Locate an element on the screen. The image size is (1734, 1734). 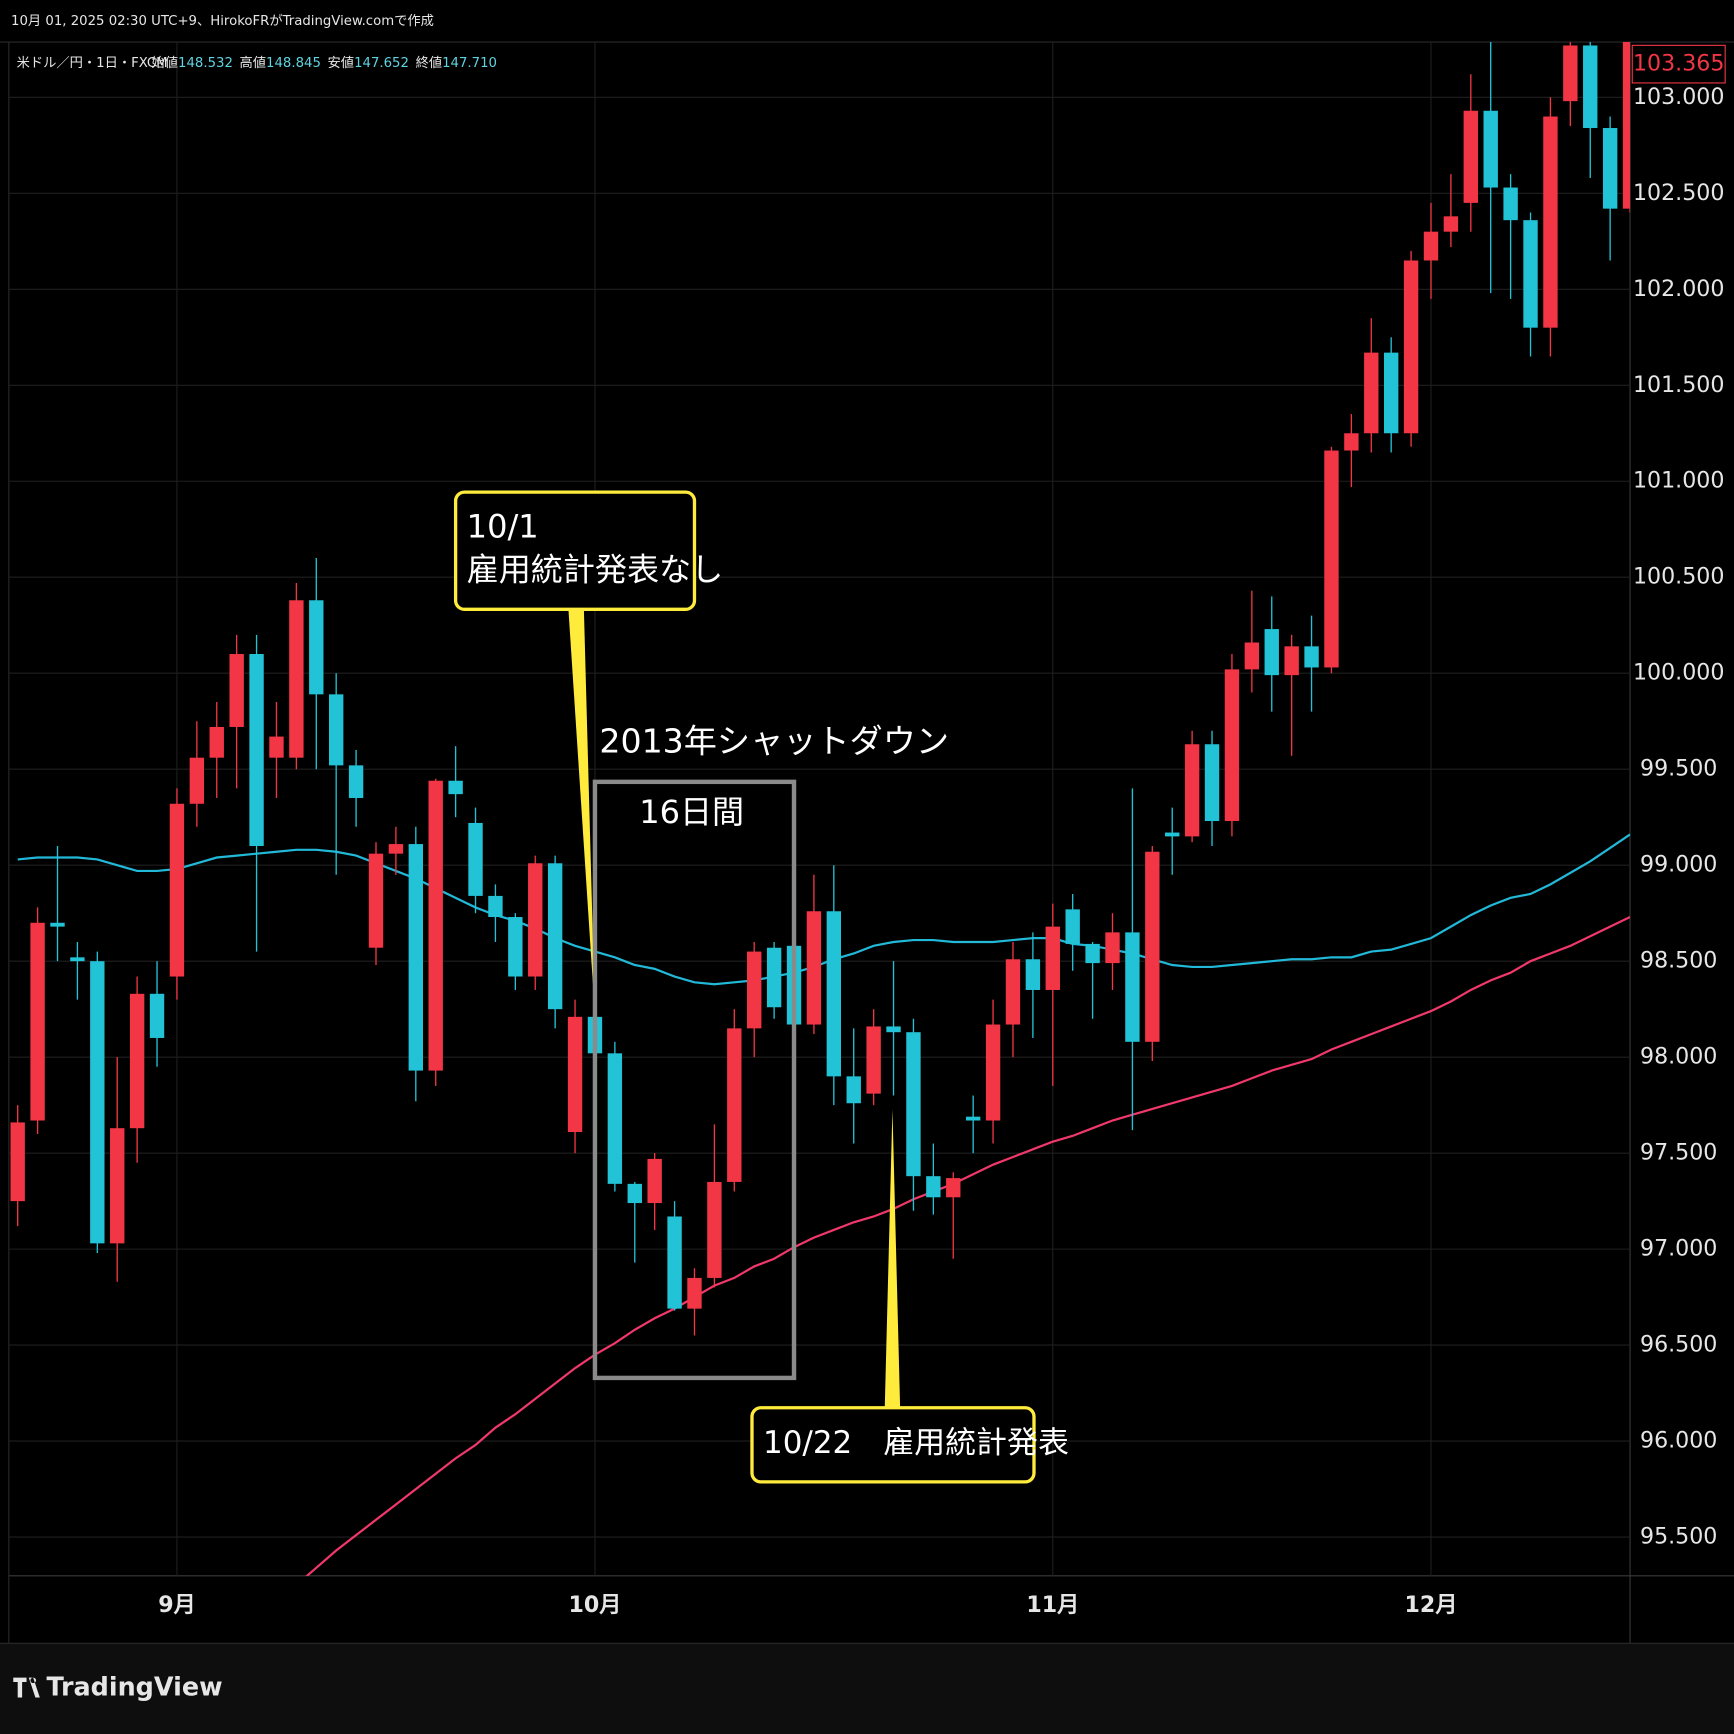
logo-text: TradingView is located at coordinates (134, 1687).